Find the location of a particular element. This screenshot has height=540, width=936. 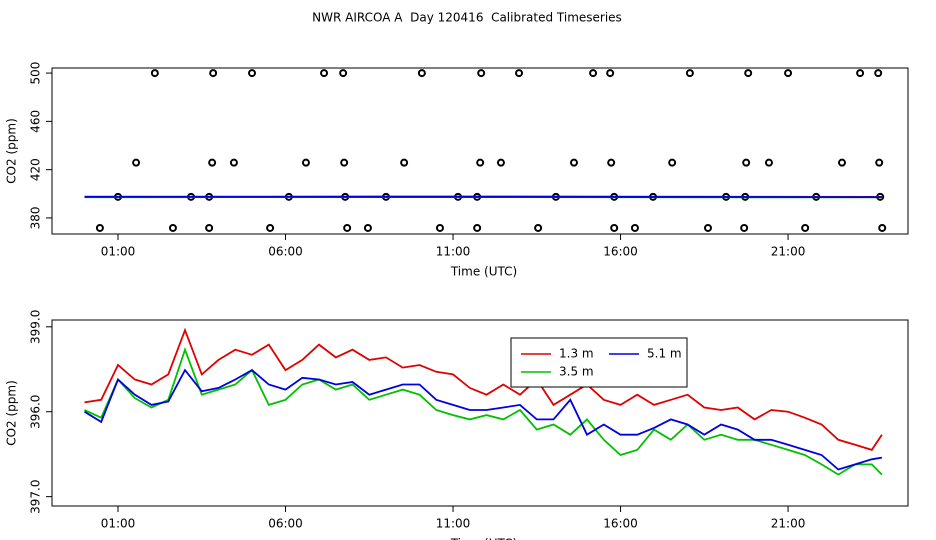

y-tick-label: 396.0 is located at coordinates (36, 412).